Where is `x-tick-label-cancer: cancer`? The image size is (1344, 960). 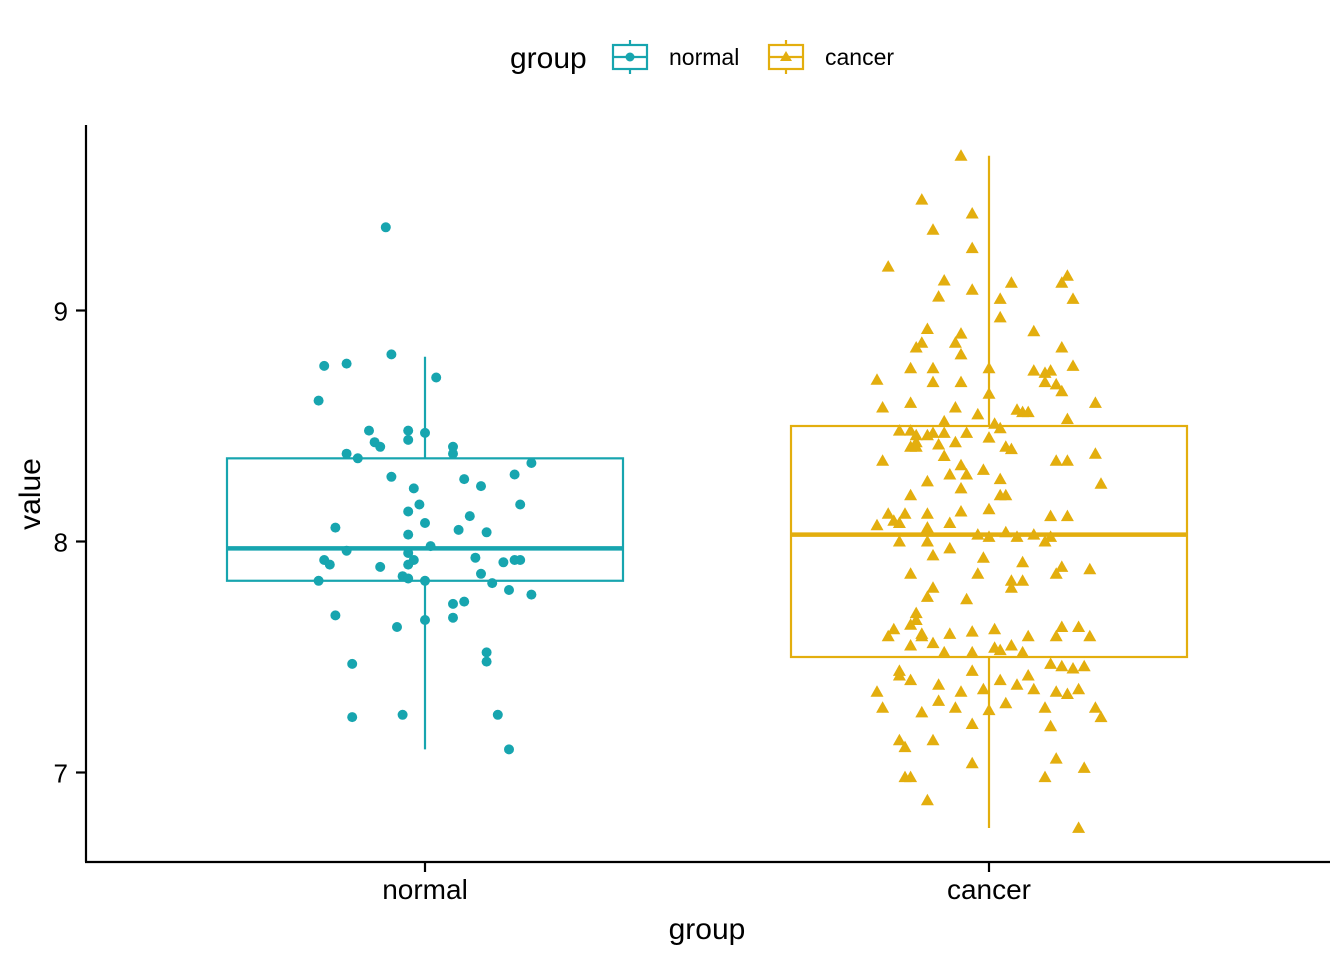
x-tick-label-cancer: cancer is located at coordinates (989, 889).